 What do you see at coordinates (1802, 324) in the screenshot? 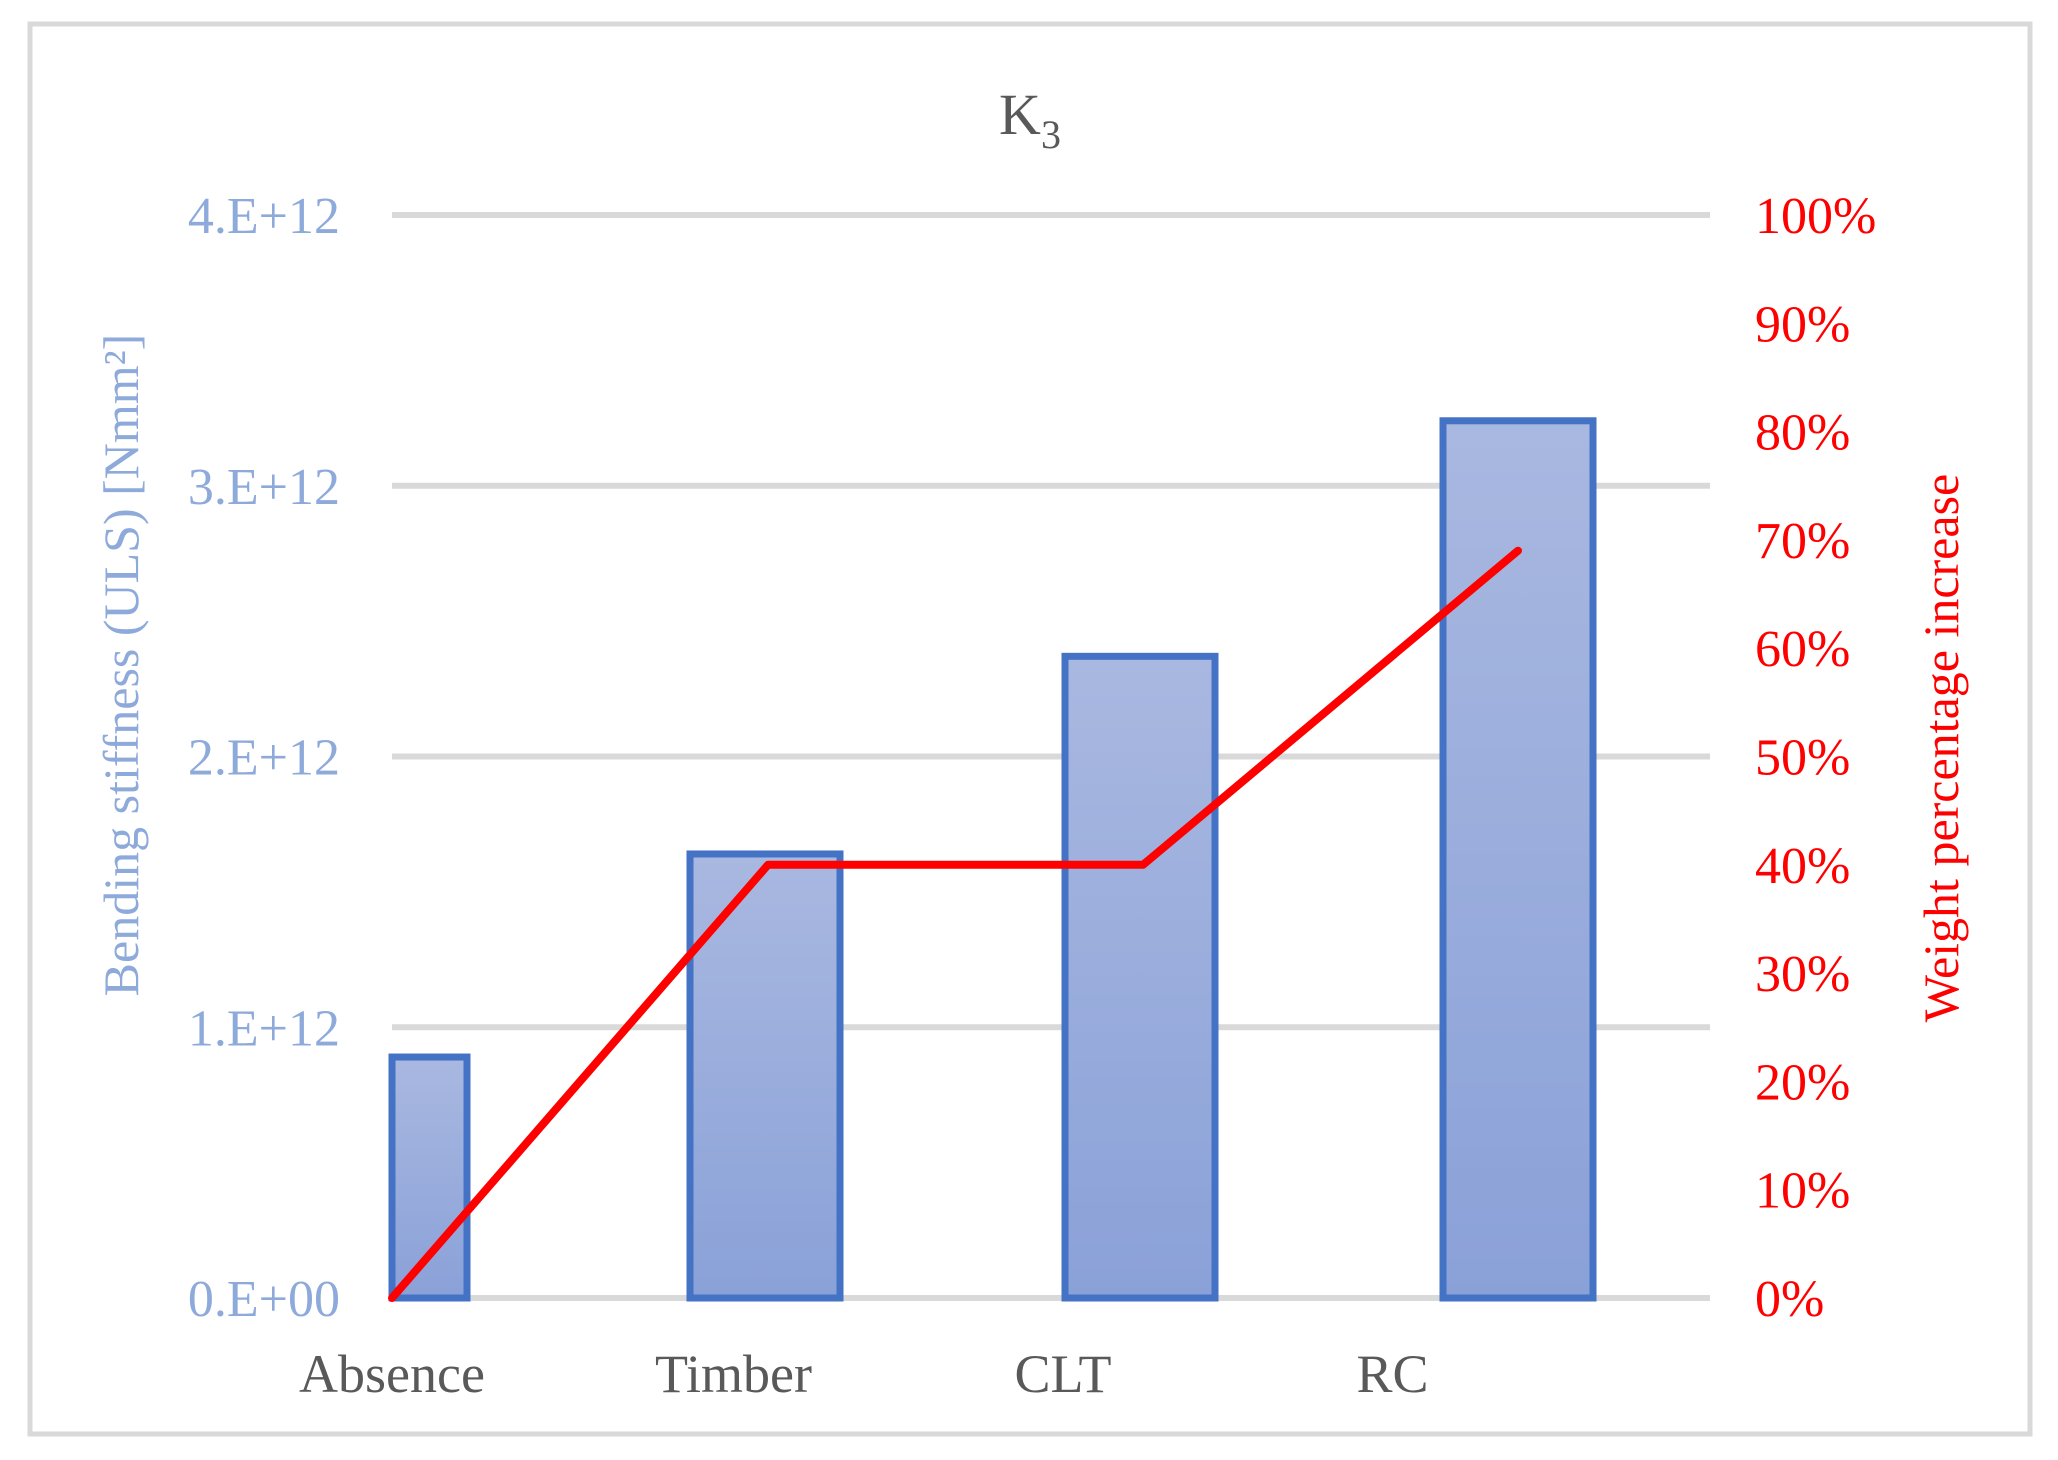
I see `right-tick-label: 90%` at bounding box center [1802, 324].